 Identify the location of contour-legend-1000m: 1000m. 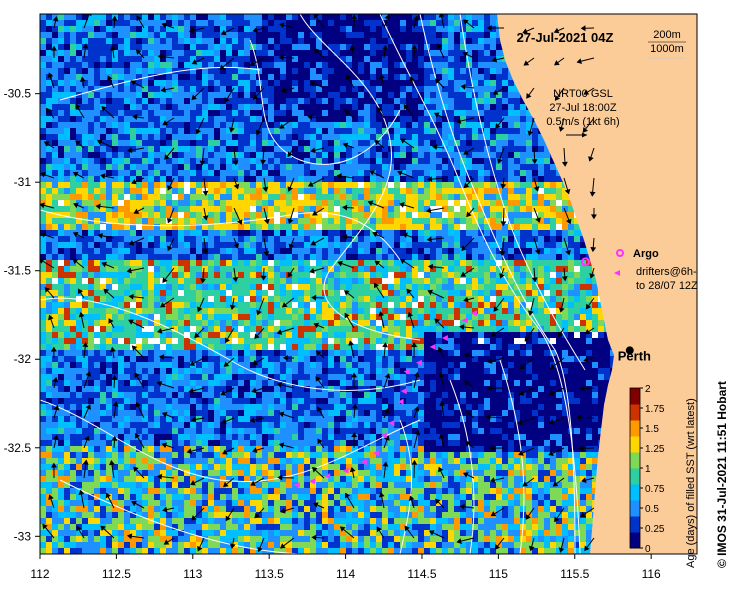
(667, 49).